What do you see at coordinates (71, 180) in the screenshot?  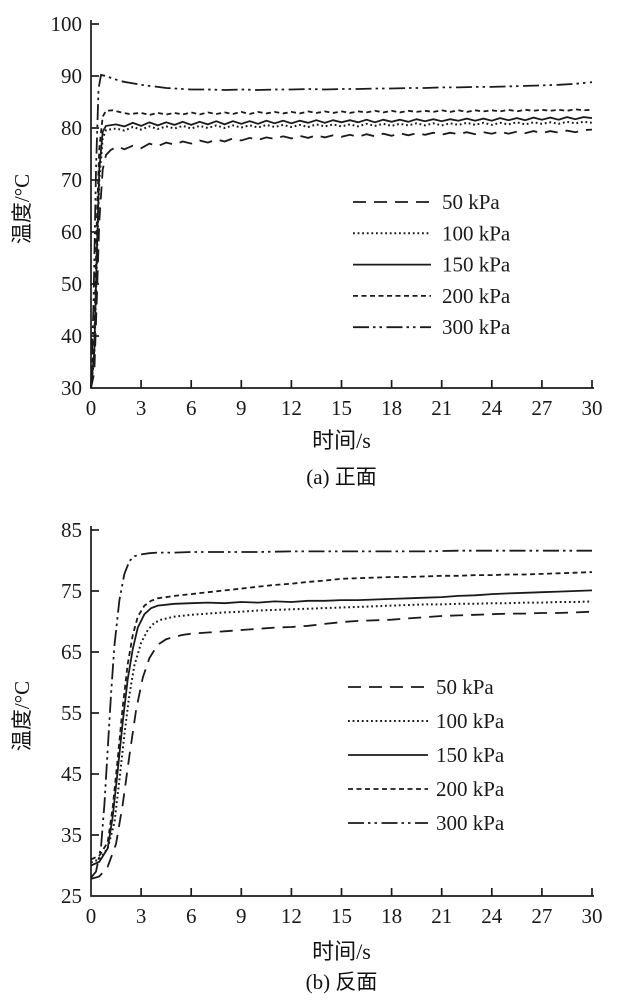 I see `y-tick-label: 70` at bounding box center [71, 180].